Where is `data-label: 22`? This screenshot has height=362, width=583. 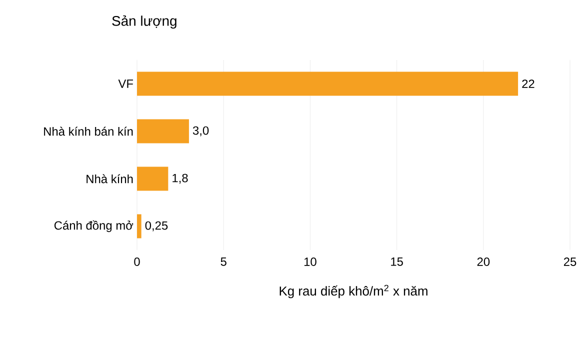 data-label: 22 is located at coordinates (528, 84).